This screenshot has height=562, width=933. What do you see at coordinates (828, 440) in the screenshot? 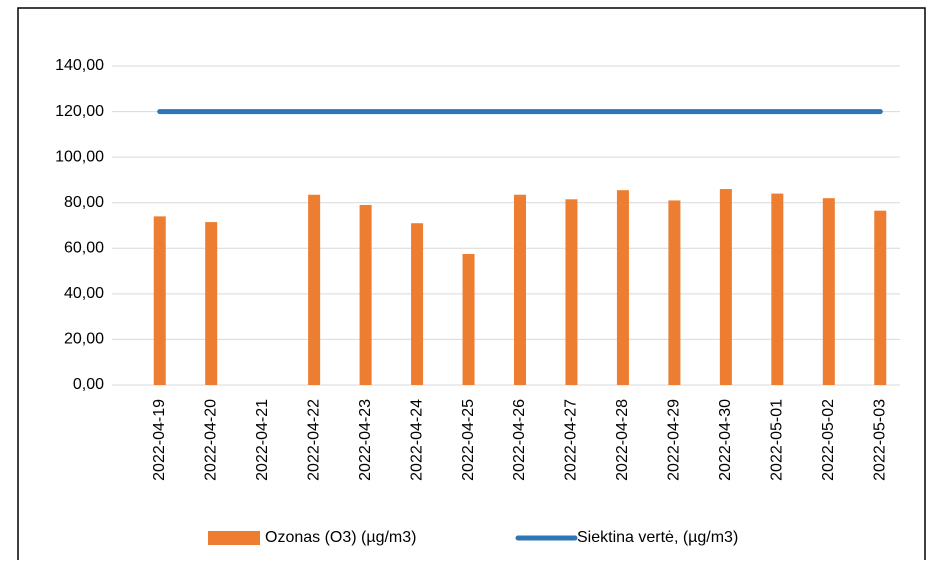
I see `x-tick-label: 2022-05-02` at bounding box center [828, 440].